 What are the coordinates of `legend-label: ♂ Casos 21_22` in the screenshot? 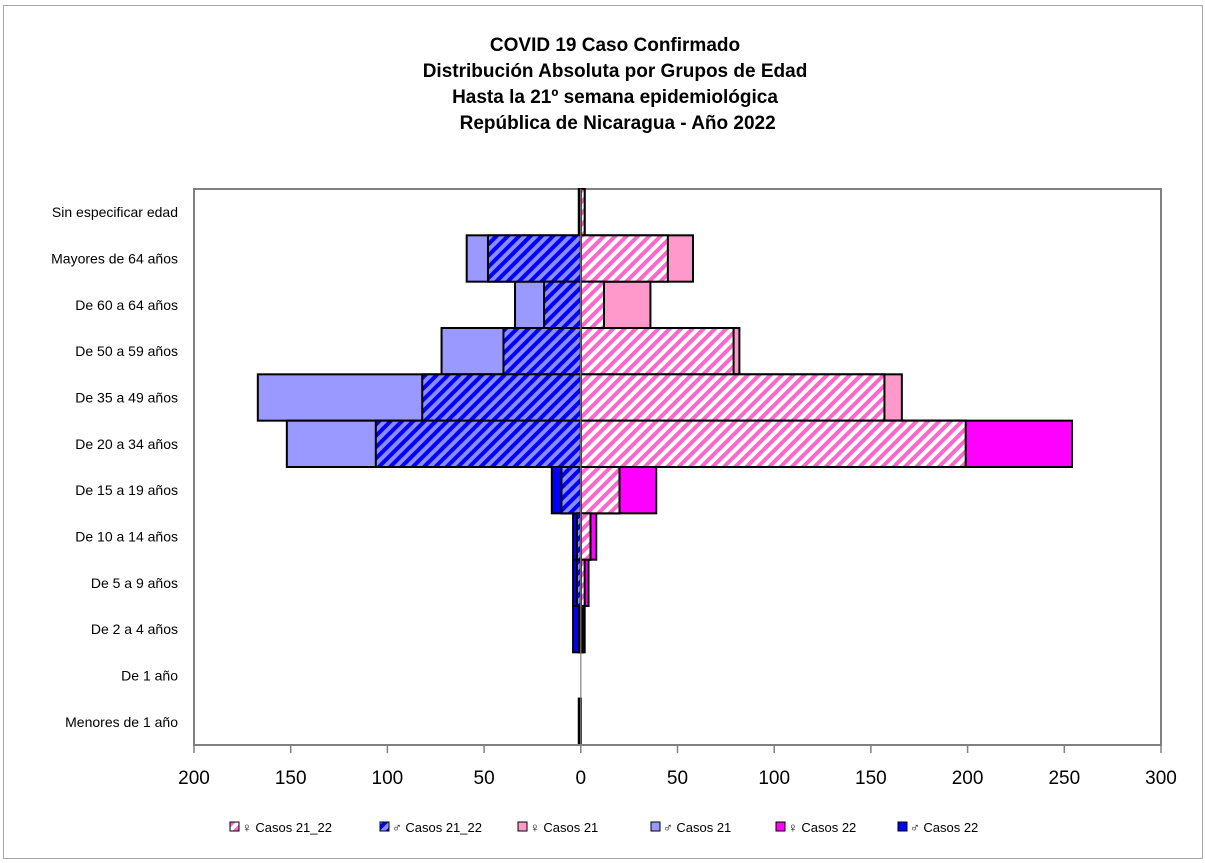 It's located at (437, 827).